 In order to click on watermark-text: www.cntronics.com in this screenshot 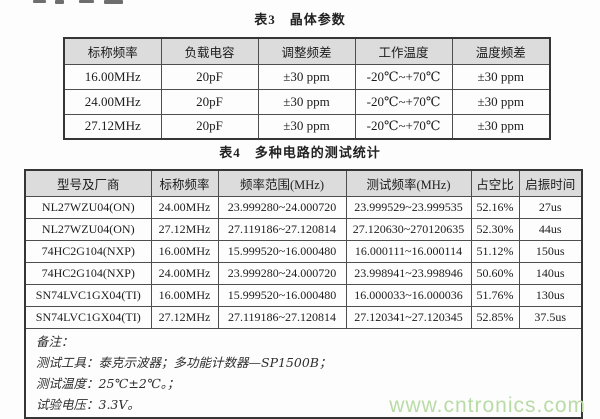, I will do `click(487, 405)`.